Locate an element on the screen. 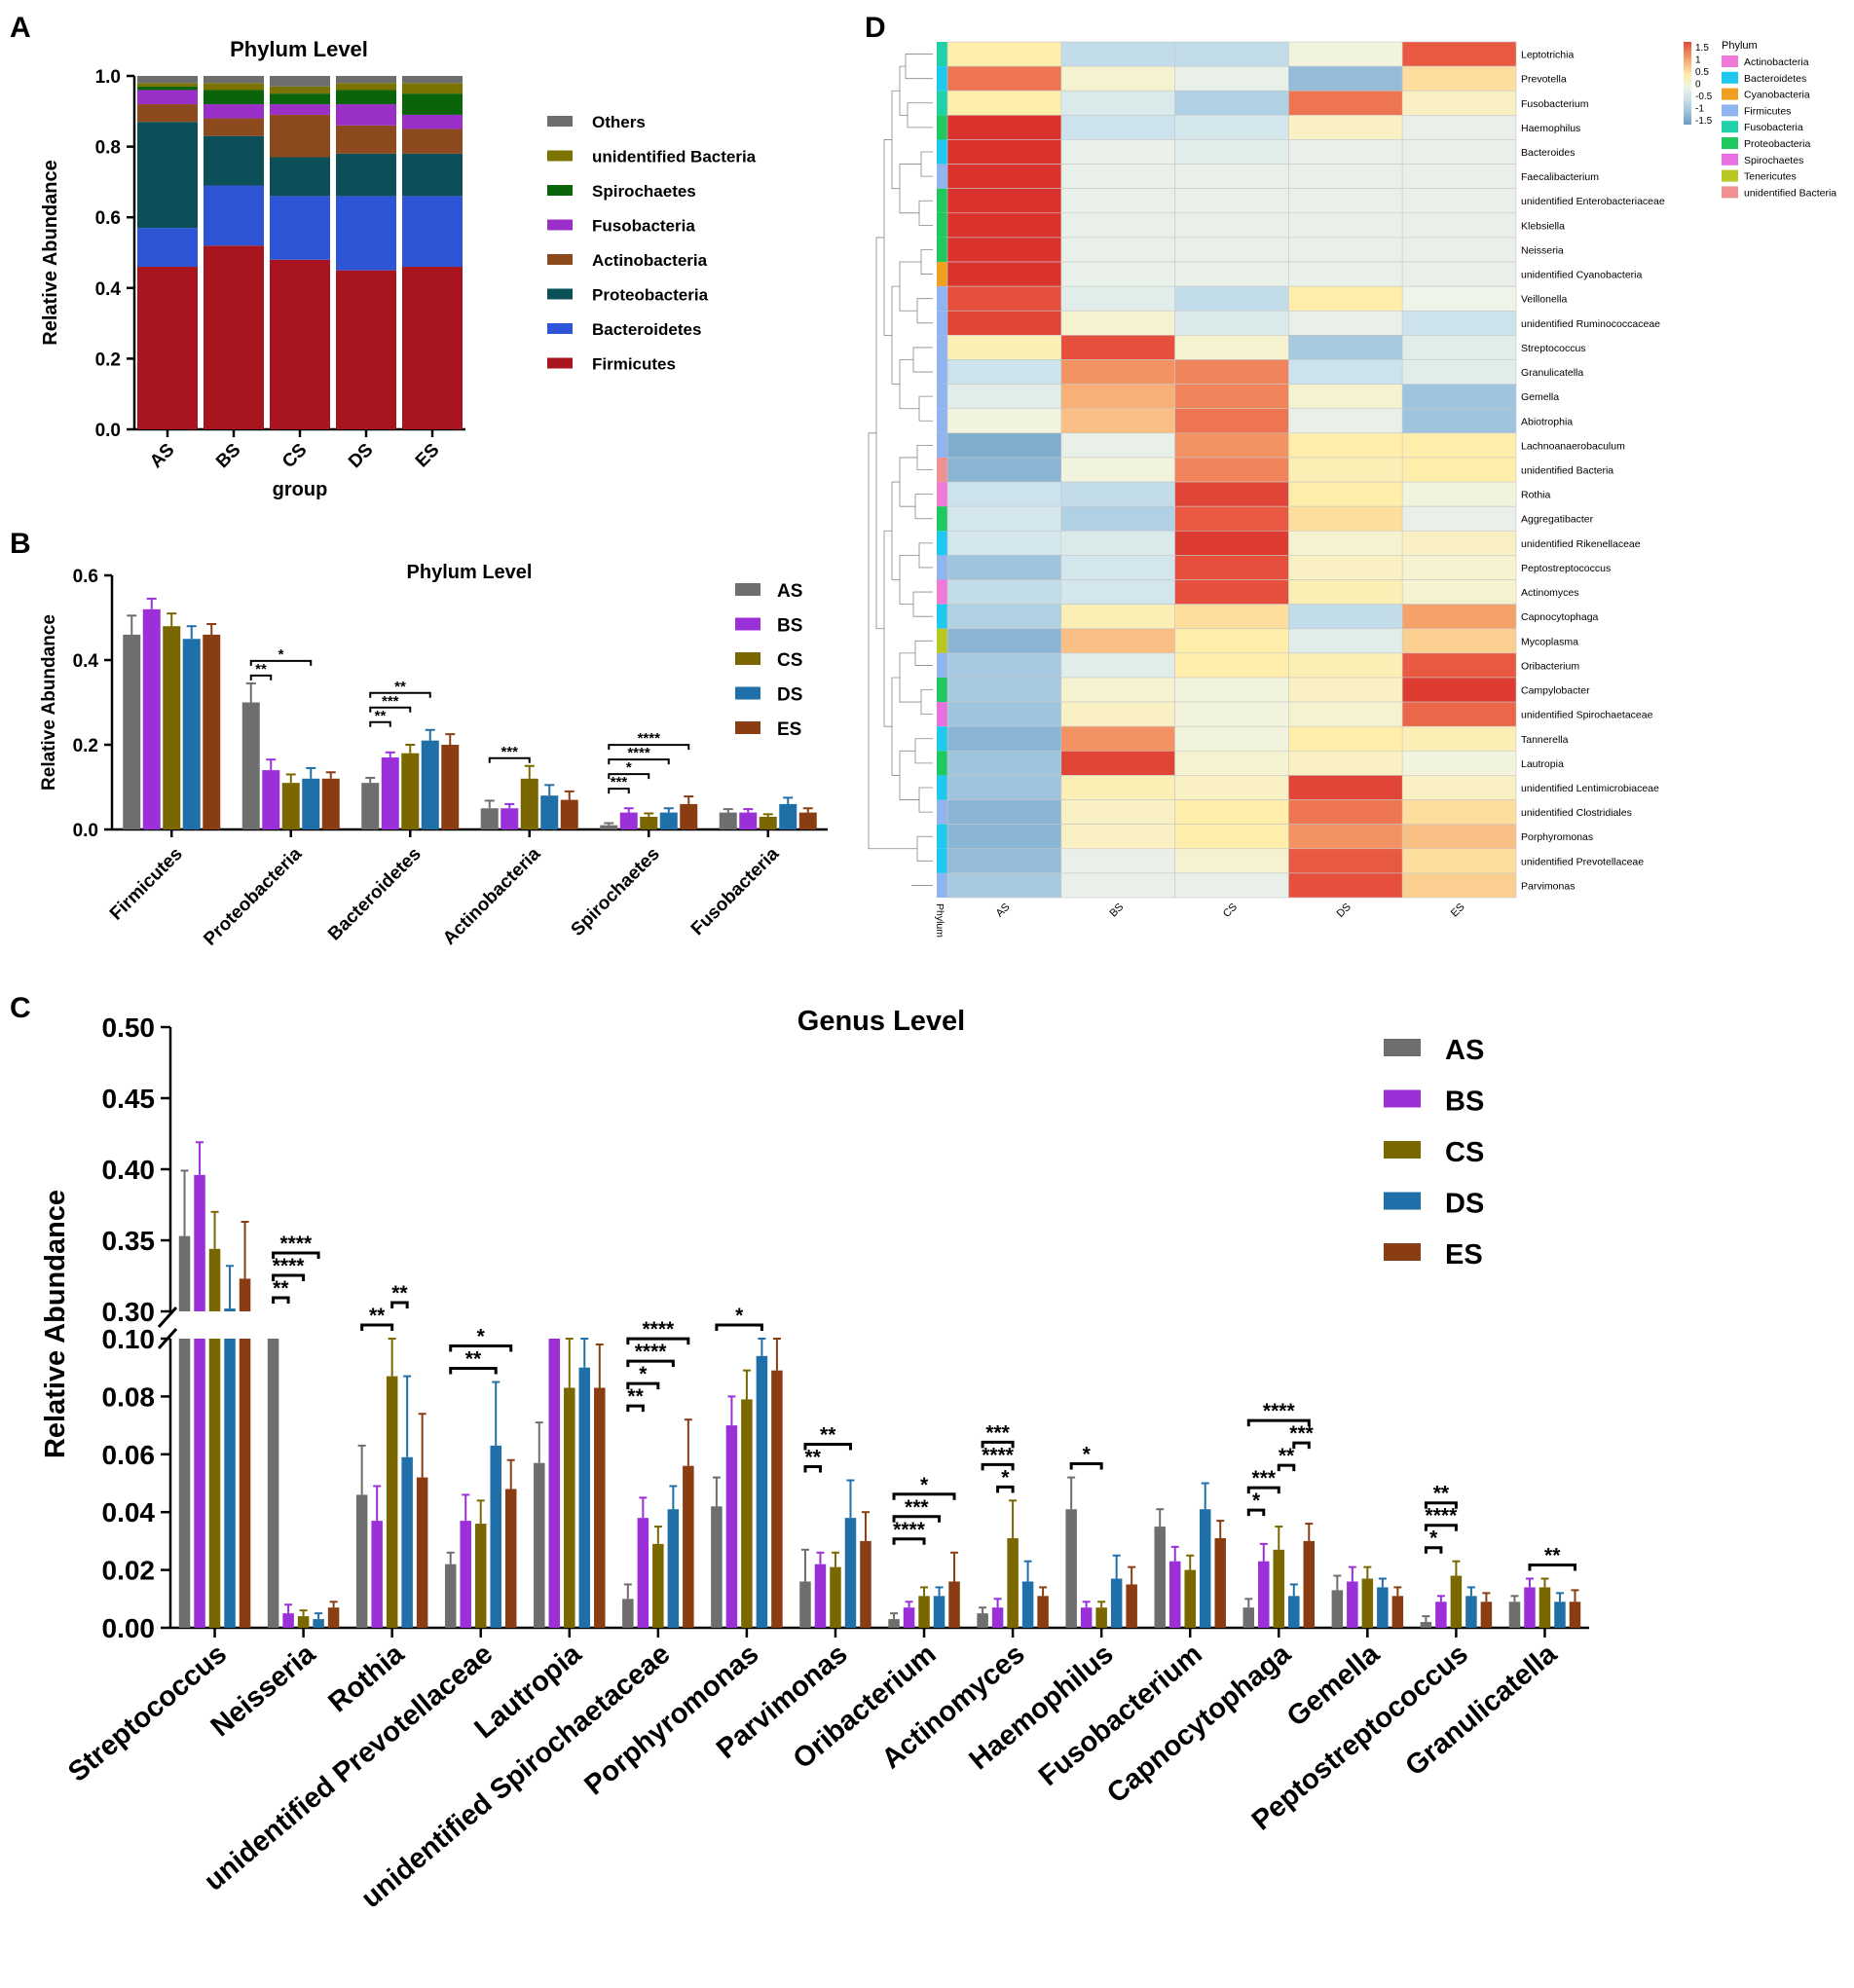  heatmap-cell-unidentified-ruminococcaceae-as is located at coordinates (1004, 323).